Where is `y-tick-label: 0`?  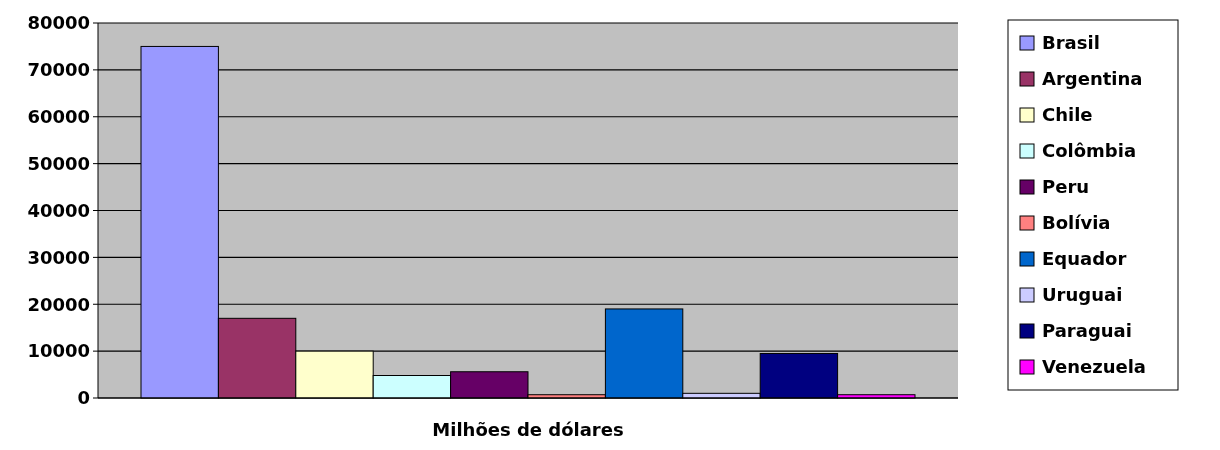
y-tick-label: 0 is located at coordinates (83, 398).